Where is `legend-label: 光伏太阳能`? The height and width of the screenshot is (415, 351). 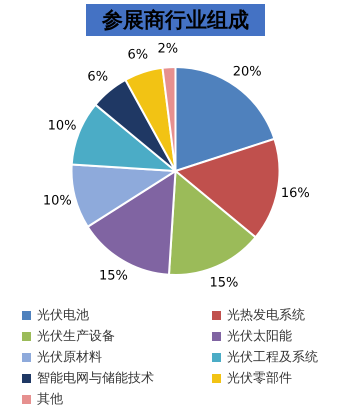 legend-label: 光伏太阳能 is located at coordinates (259, 336).